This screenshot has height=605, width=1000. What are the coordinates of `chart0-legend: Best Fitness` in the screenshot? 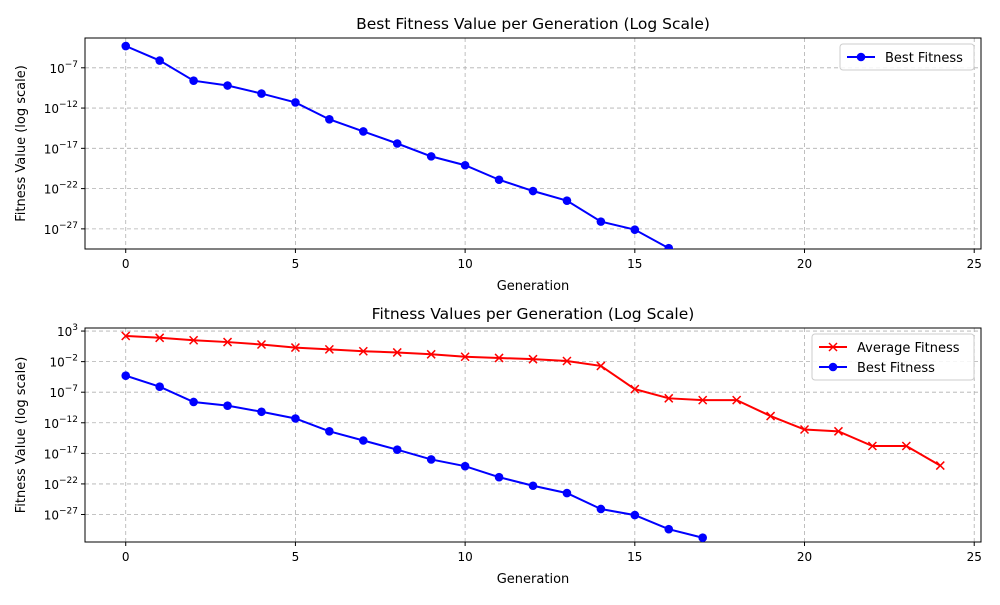 It's located at (907, 57).